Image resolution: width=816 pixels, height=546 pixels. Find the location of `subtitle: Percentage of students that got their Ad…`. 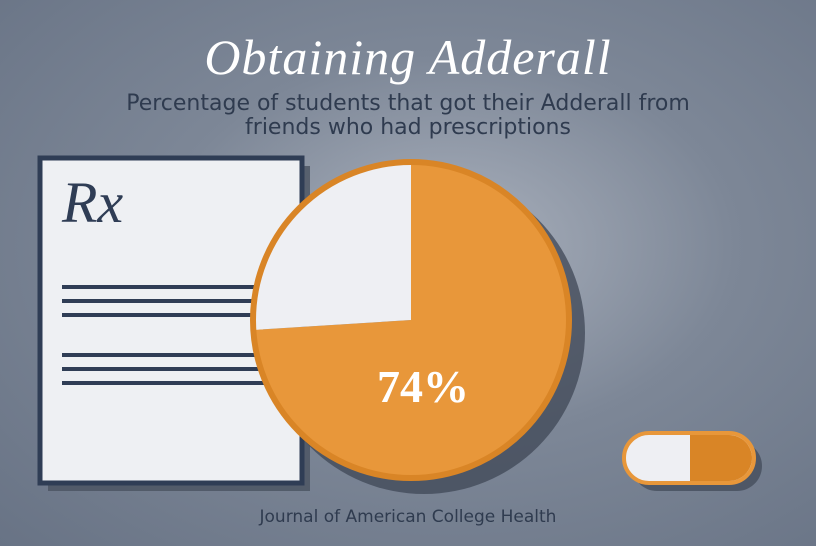

subtitle: Percentage of students that got their Ad… is located at coordinates (408, 115).